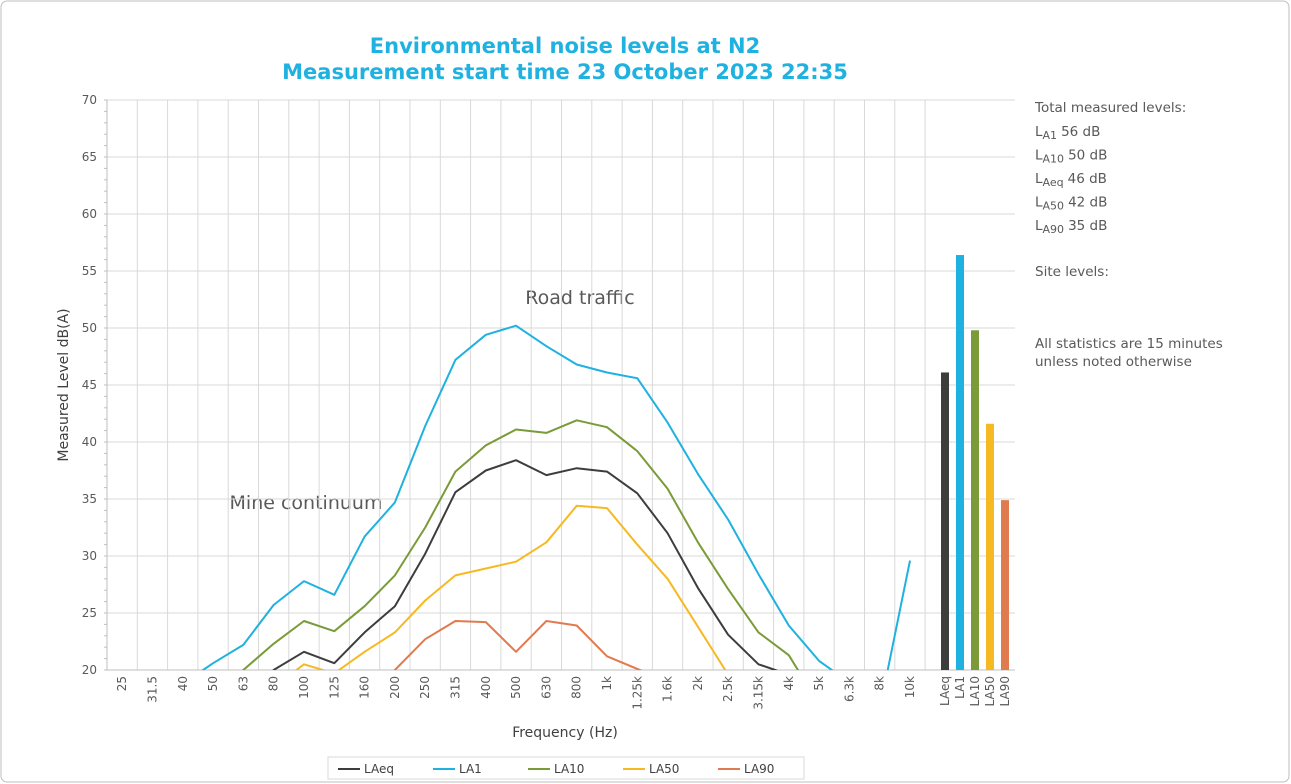  I want to click on x-tick-label: 2k, so click(698, 683).